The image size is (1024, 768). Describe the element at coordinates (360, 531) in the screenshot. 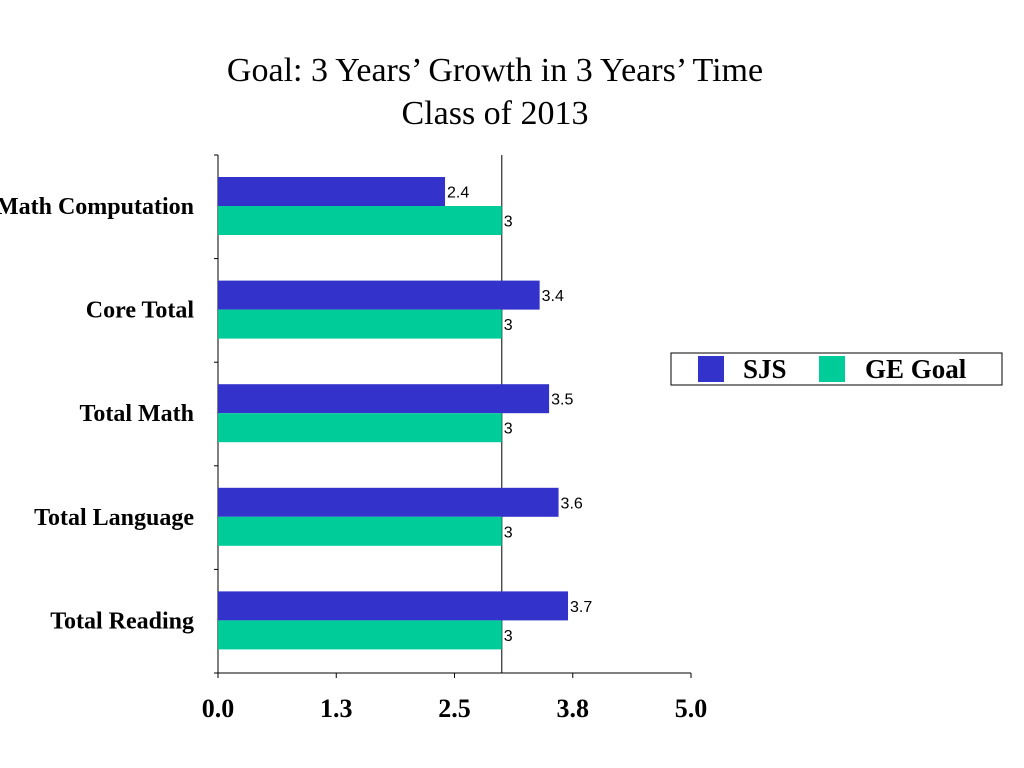

I see `bar-ge-goal-total-language` at that location.